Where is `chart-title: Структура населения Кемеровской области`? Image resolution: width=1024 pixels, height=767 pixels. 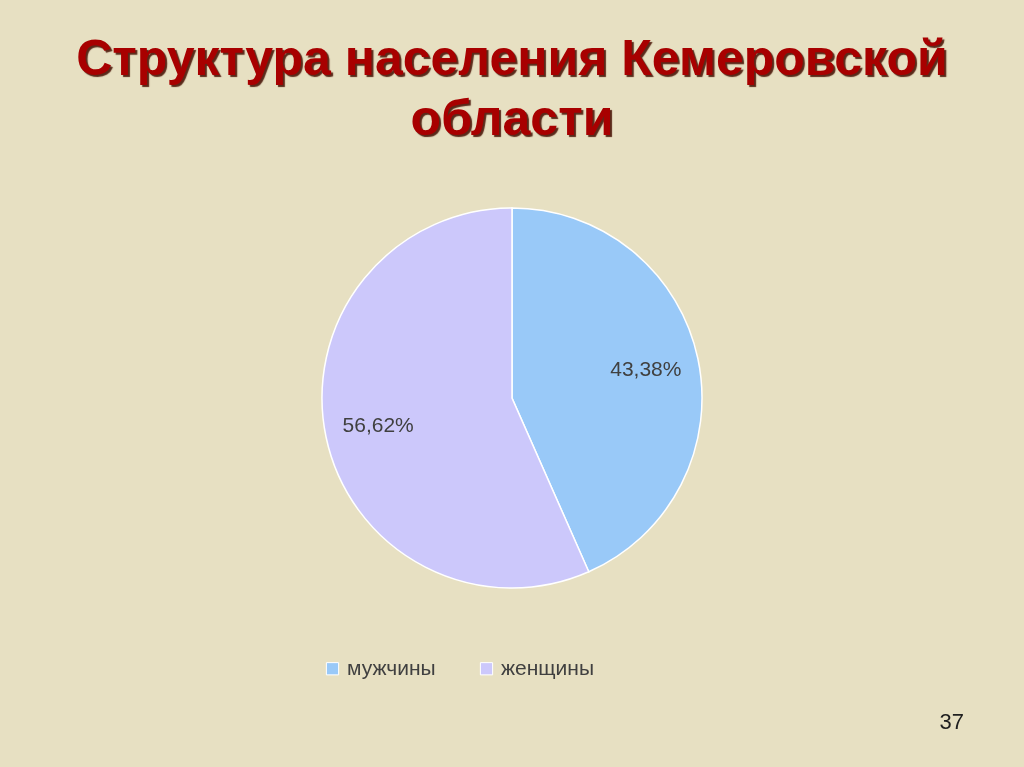
chart-title: Структура населения Кемеровской области is located at coordinates (512, 88).